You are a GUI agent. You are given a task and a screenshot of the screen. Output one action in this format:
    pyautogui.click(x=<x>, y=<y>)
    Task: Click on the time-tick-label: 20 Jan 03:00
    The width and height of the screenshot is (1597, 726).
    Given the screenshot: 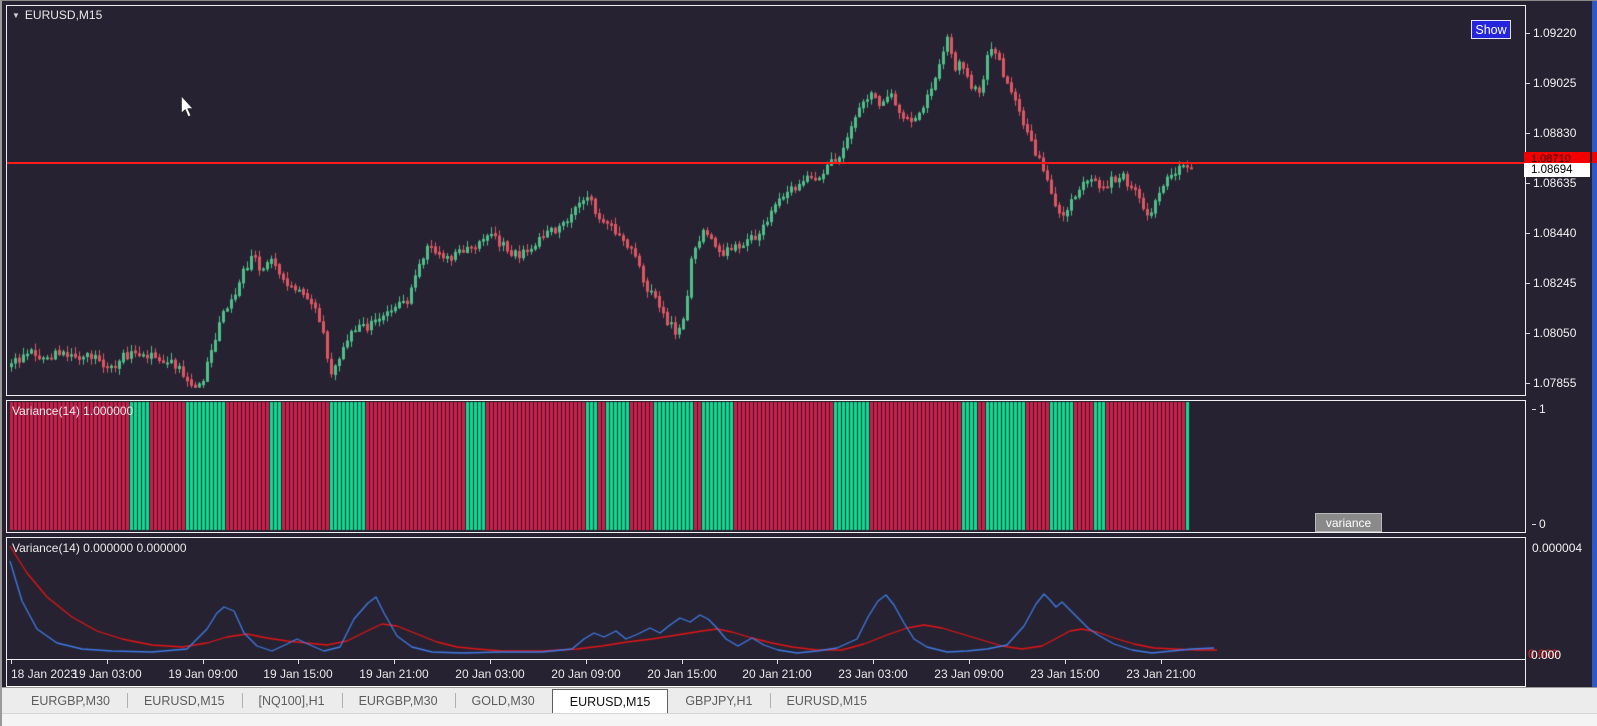 What is the action you would take?
    pyautogui.click(x=490, y=674)
    